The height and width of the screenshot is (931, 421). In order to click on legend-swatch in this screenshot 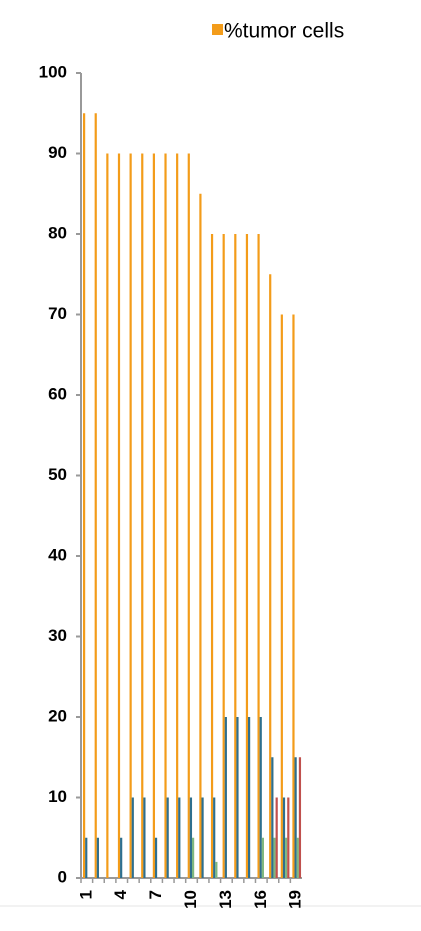, I will do `click(217, 29)`.